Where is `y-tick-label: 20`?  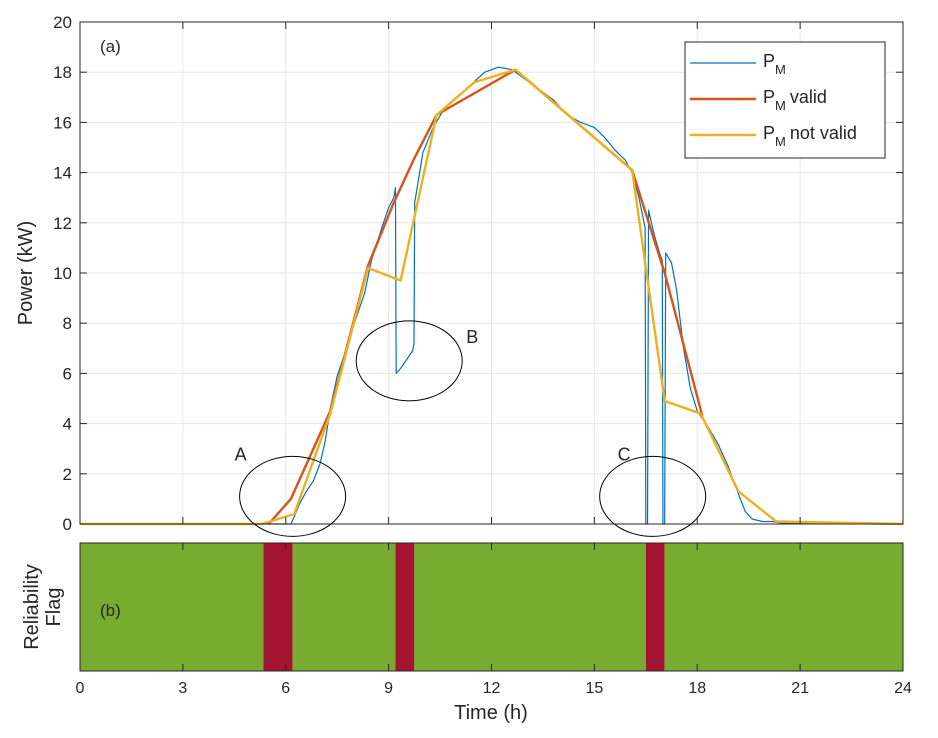
y-tick-label: 20 is located at coordinates (62, 22).